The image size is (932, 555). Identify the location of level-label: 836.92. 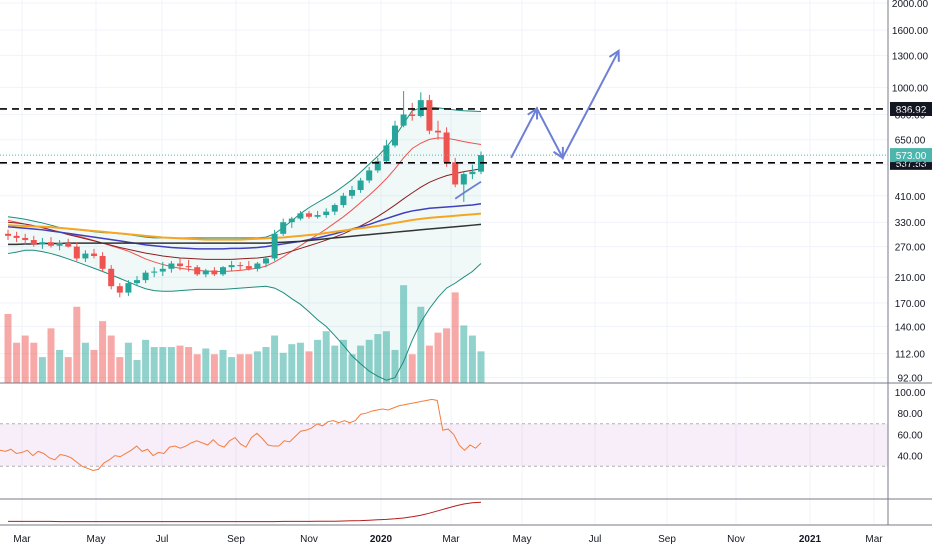
(911, 110).